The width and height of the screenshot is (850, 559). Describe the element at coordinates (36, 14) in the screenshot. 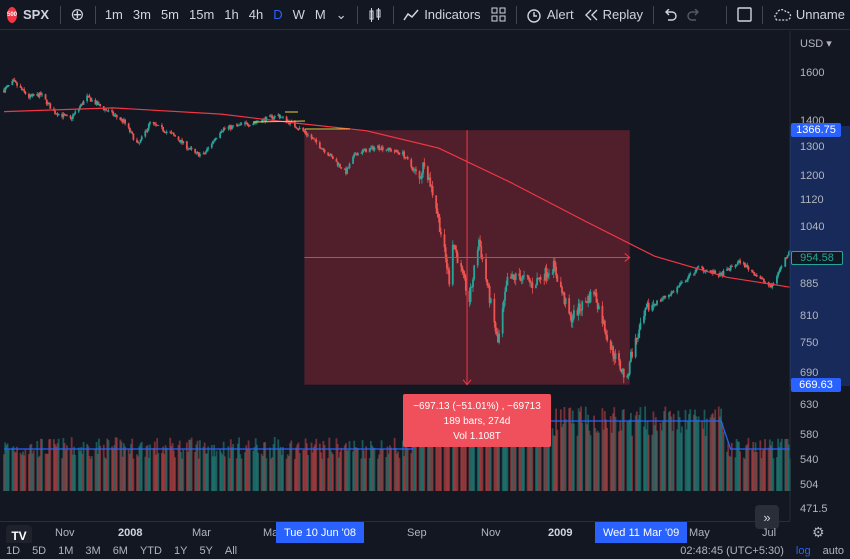

I see `symbol-name: SPX` at that location.